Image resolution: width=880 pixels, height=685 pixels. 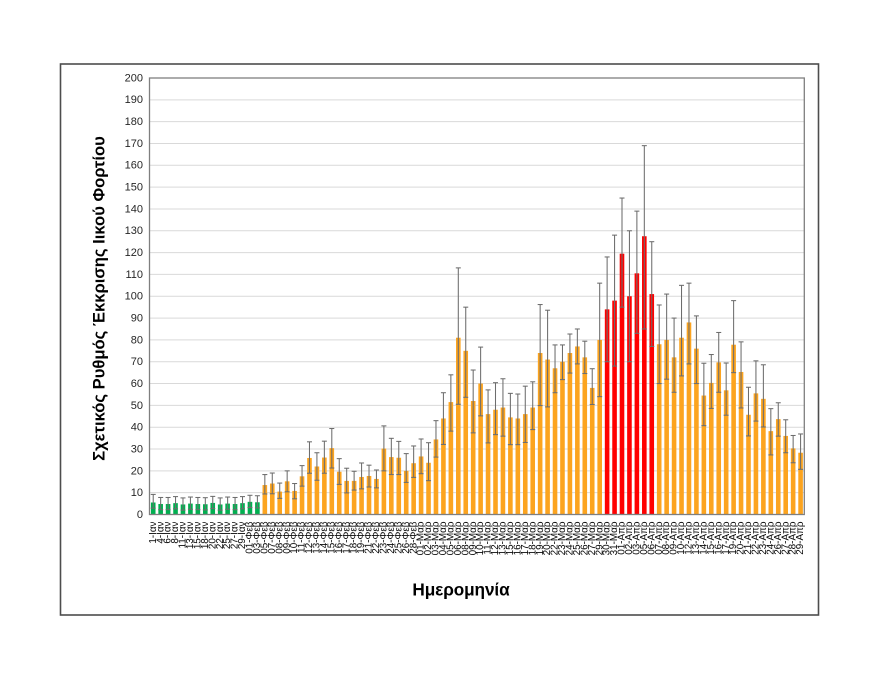 I want to click on svg-text: 60, so click(x=137, y=384).